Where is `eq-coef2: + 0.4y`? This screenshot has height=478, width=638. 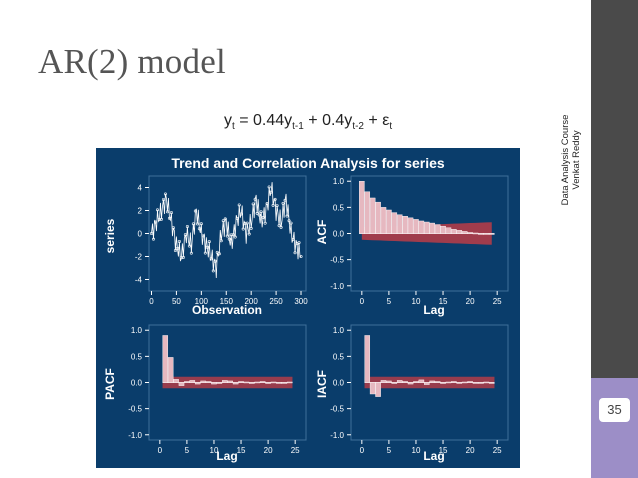
eq-coef2: + 0.4y is located at coordinates (328, 120).